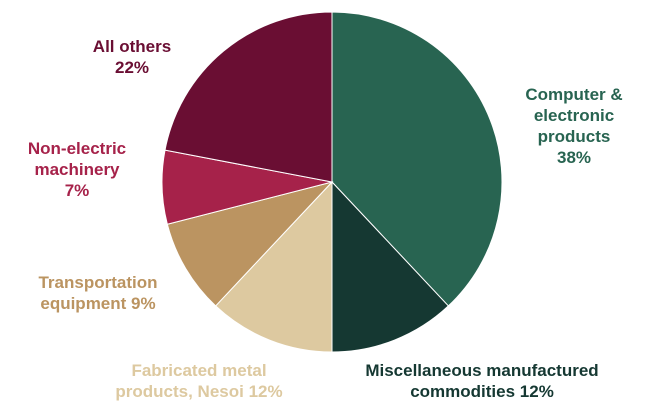 This screenshot has height=413, width=649. I want to click on label-line-with-value: products, Nesoi 12%, so click(199, 391).